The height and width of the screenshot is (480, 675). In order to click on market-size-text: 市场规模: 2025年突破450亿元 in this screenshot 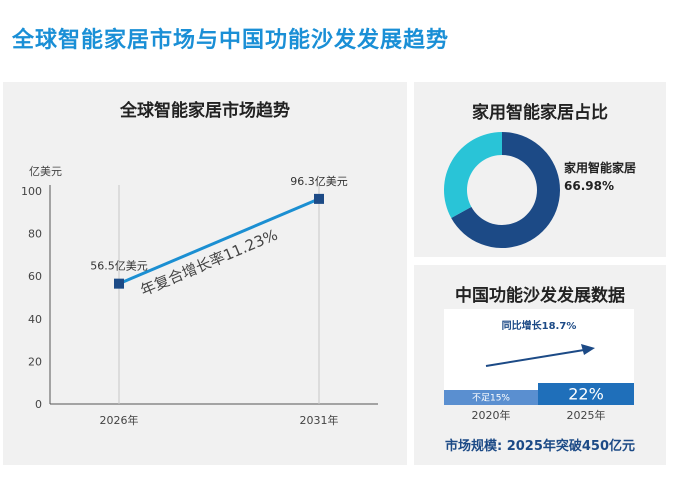, I will do `click(540, 446)`.